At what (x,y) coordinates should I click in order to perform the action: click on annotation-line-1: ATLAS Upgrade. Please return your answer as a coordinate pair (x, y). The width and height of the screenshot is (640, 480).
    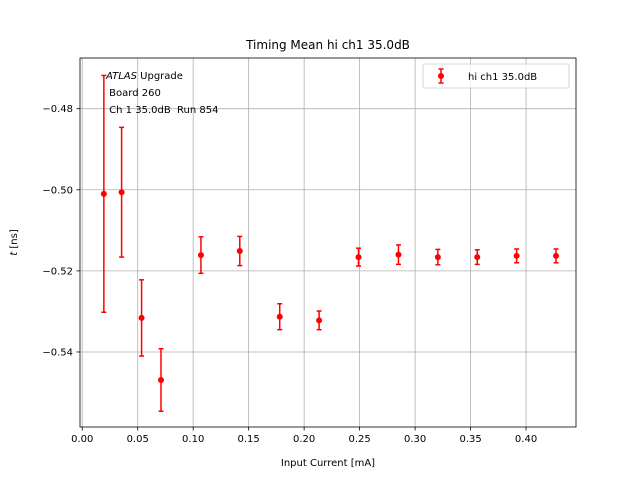
    Looking at the image, I should click on (144, 76).